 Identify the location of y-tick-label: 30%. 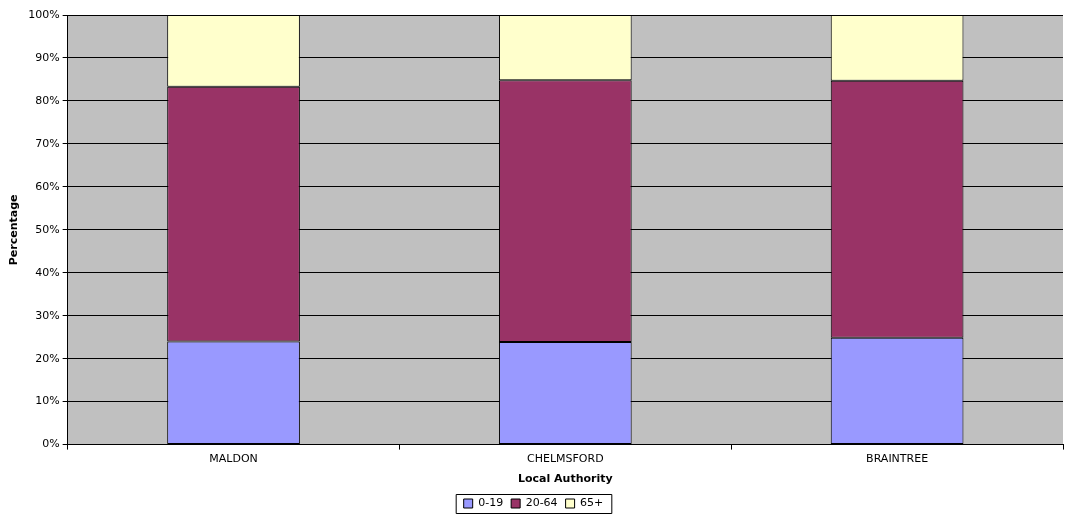
(47, 315).